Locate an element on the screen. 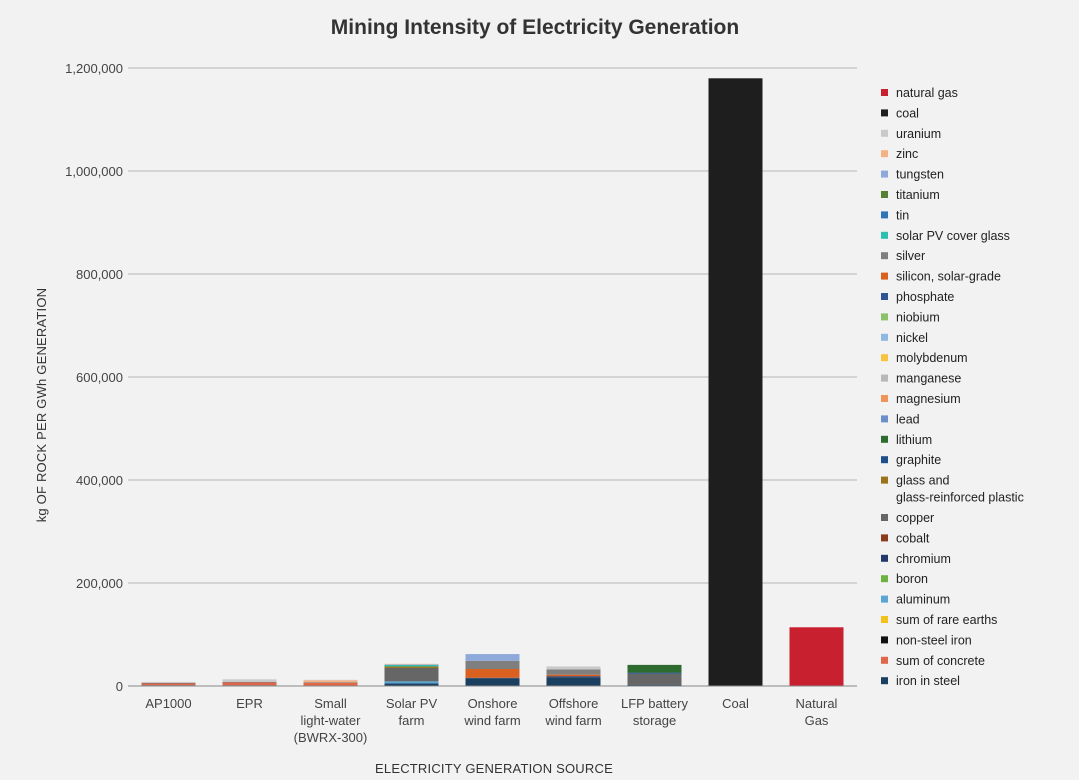  legend-label: tungsten is located at coordinates (920, 175).